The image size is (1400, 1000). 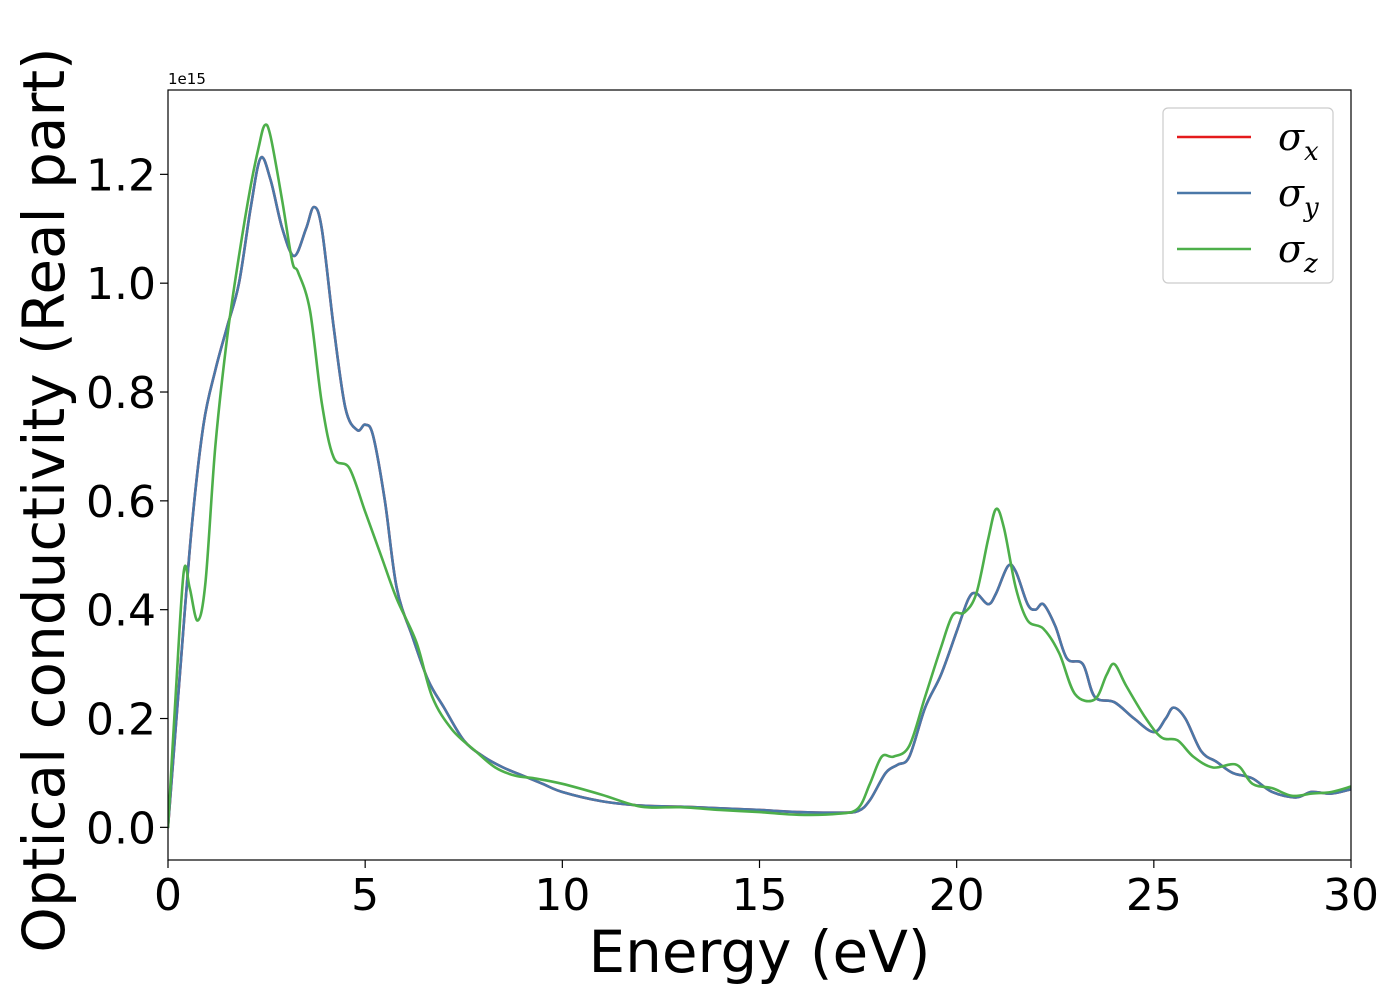 I want to click on y-tick-label: 0.0, so click(x=121, y=828).